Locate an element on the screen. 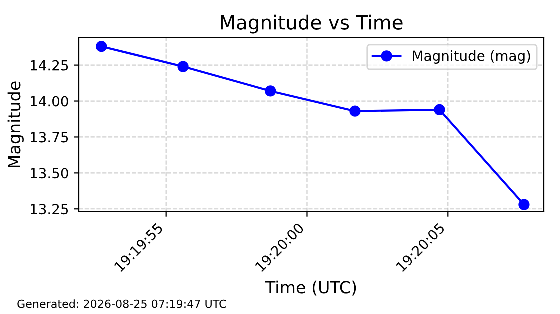 The width and height of the screenshot is (560, 314). y-tick-label: 13.75 is located at coordinates (49, 137).